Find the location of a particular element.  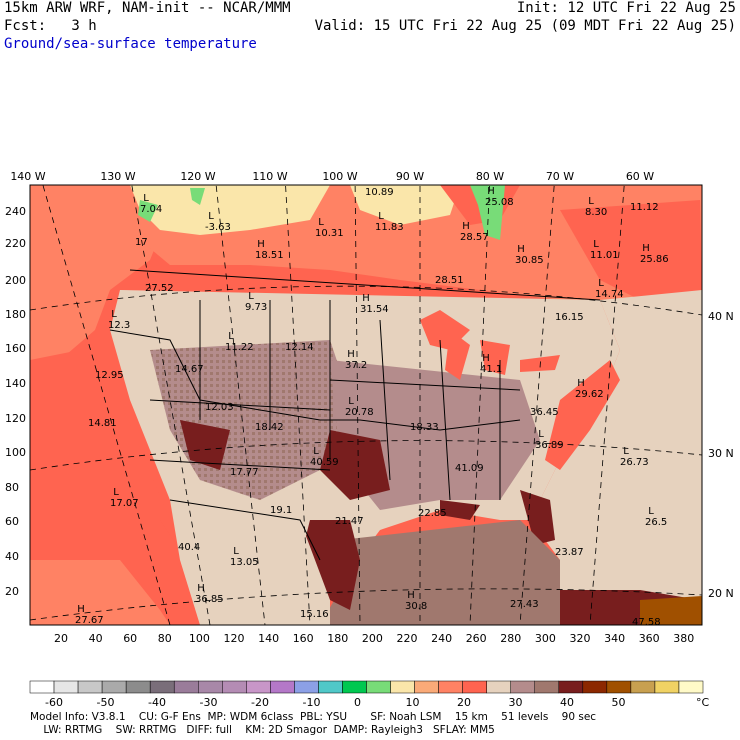

bottom-x-label: 380 is located at coordinates (683, 638).